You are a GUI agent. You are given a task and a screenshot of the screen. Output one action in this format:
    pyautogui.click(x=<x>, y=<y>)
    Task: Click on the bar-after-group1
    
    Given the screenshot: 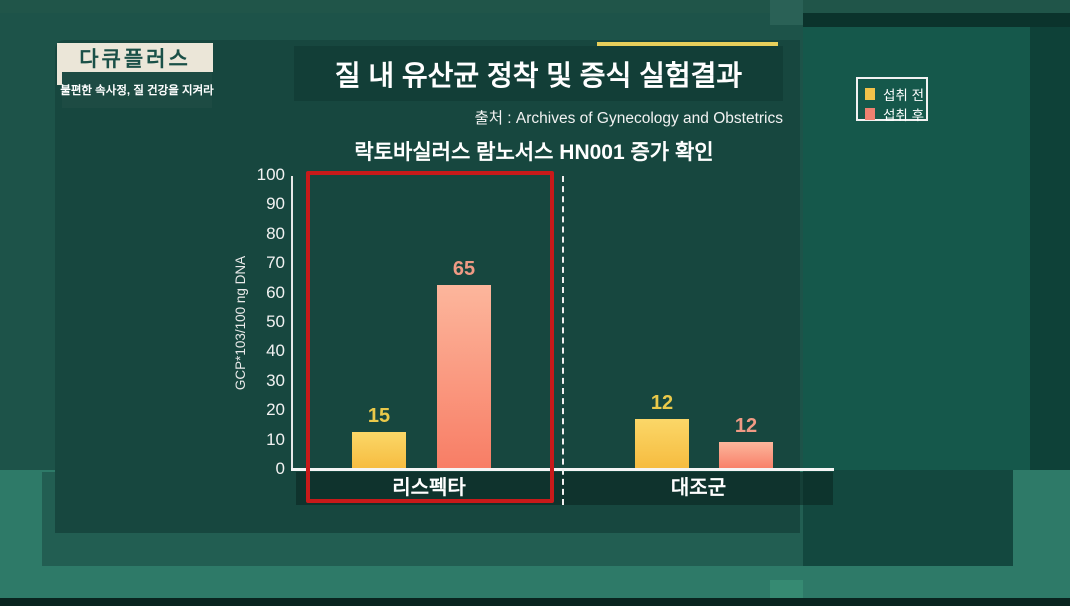 What is the action you would take?
    pyautogui.click(x=464, y=377)
    